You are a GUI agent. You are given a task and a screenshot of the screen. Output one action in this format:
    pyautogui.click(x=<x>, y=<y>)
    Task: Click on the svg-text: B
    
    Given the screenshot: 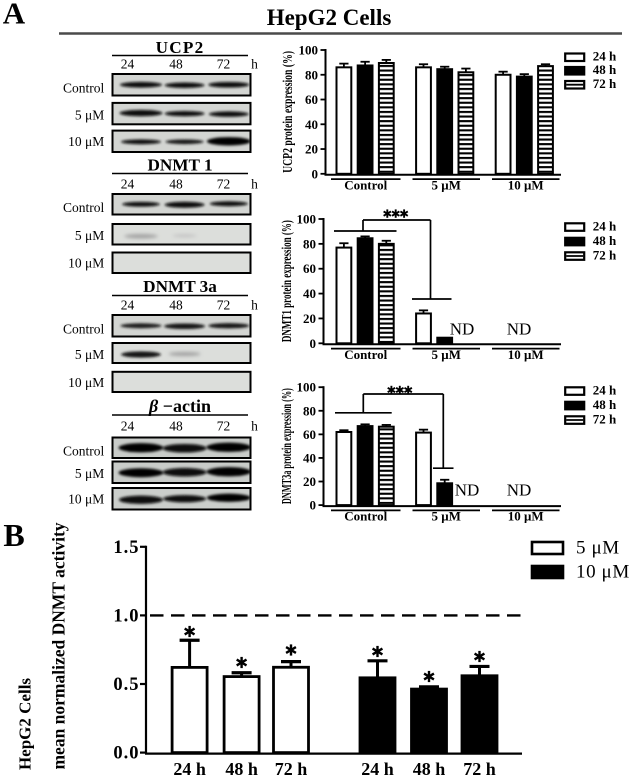 What is the action you would take?
    pyautogui.click(x=13, y=535)
    